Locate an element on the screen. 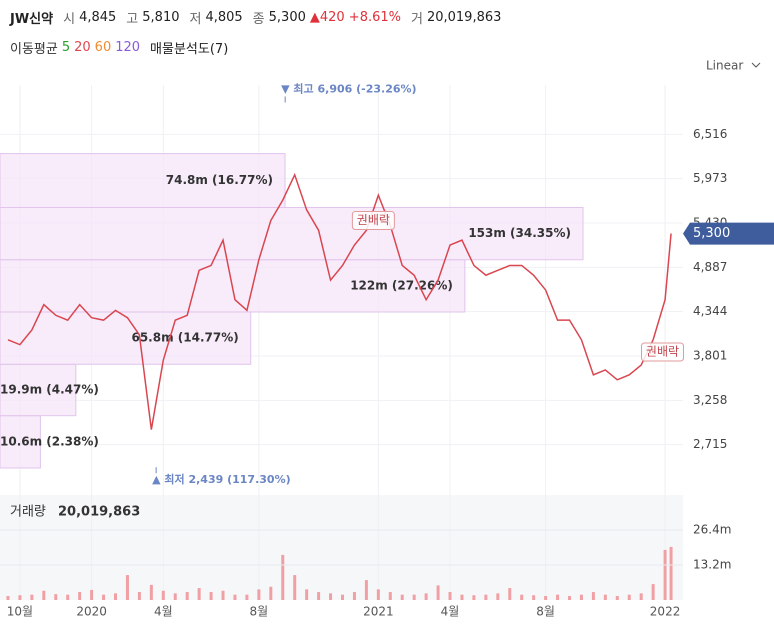 The height and width of the screenshot is (633, 774). legend: 이동평균 5 20 60 120 매물분석도(7) is located at coordinates (121, 47).